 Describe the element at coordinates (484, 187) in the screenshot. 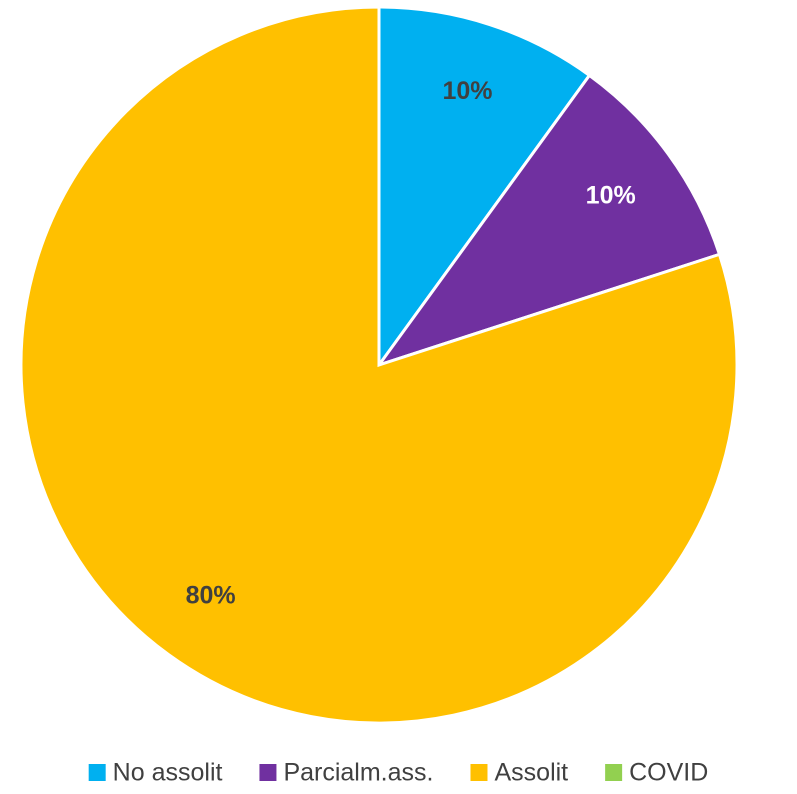

I see `pie-slice` at that location.